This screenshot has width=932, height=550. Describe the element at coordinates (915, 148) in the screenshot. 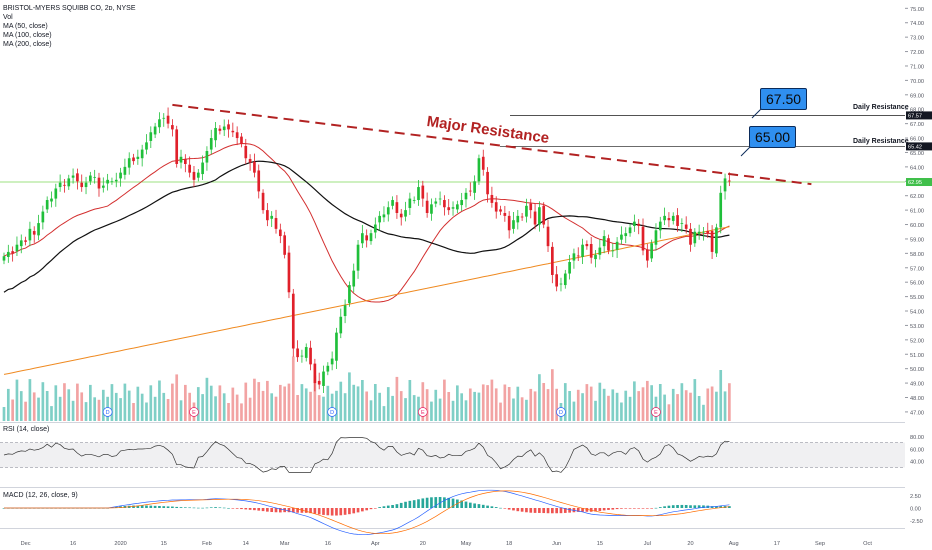

I see `resistance-price-tag-label: 65.42` at that location.